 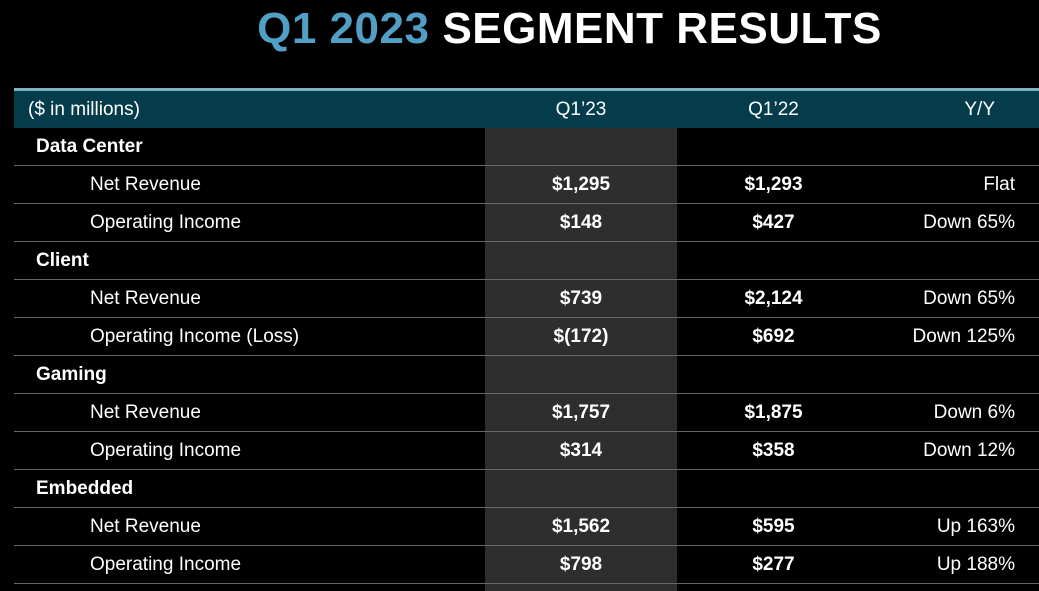 I want to click on cell-q123: $148, so click(x=581, y=222).